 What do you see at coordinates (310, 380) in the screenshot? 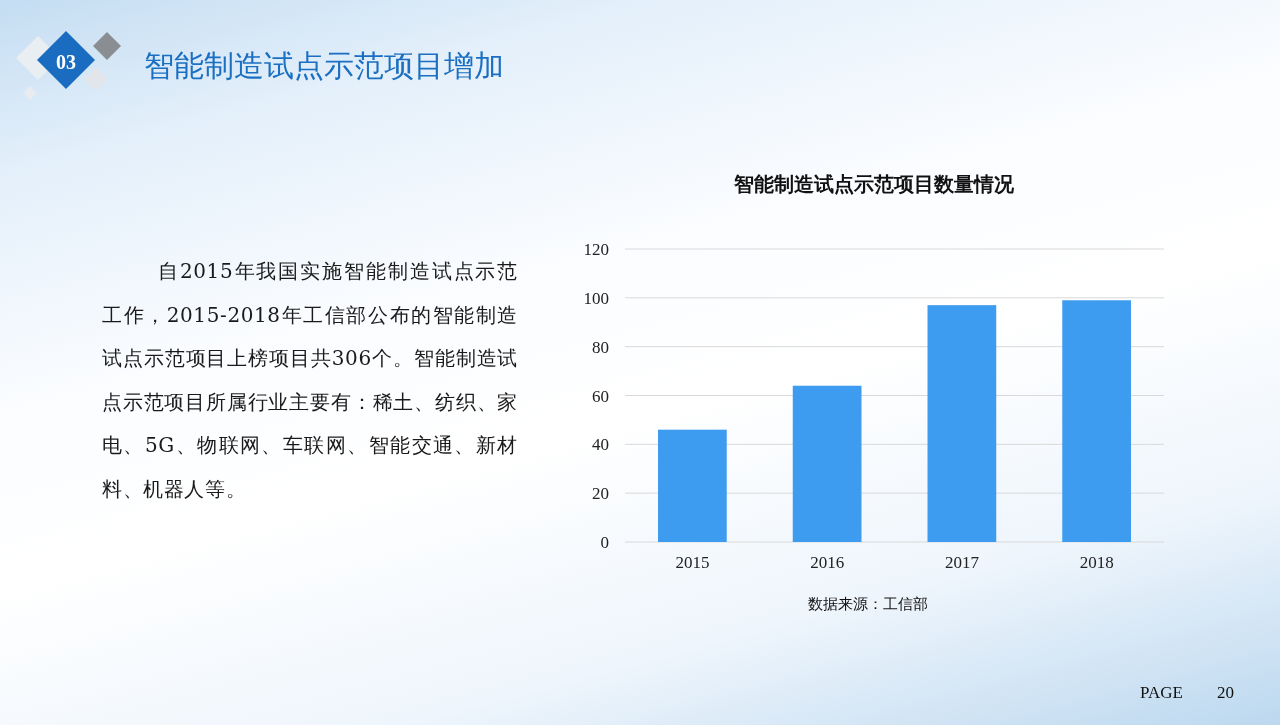
I see `paragraph: 自2015年我国实施智能制造试点示范工作，2015-2018年工信部公布的智能制造试点示范项目上榜项目共306个。智能制造试点示范项目所属行业主要有：稀土、纺织、家电、5G、物联网、车联网、智能交通、新材料、机器人等。` at bounding box center [310, 380].